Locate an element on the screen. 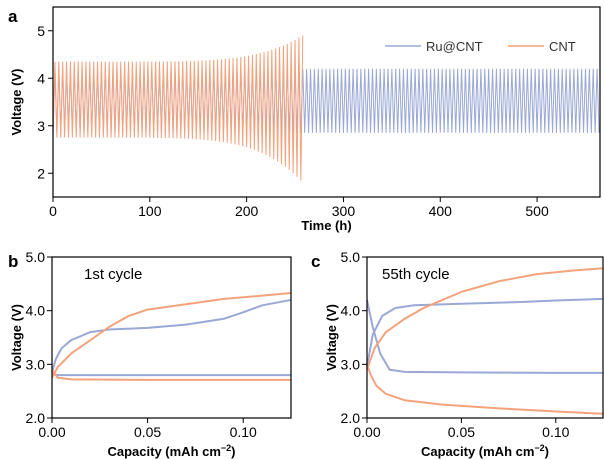  discharge-curve-cnt-b is located at coordinates (171, 375).